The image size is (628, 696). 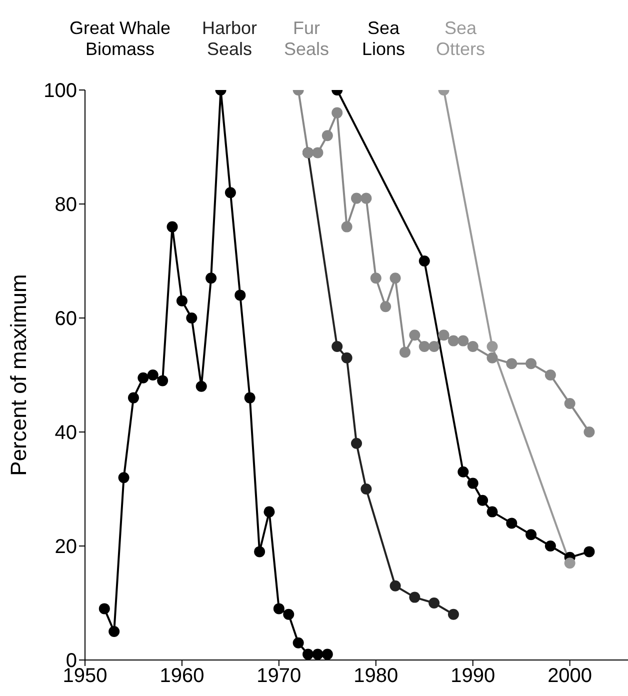 What do you see at coordinates (18, 375) in the screenshot?
I see `y-axis-title: Percent of maximum` at bounding box center [18, 375].